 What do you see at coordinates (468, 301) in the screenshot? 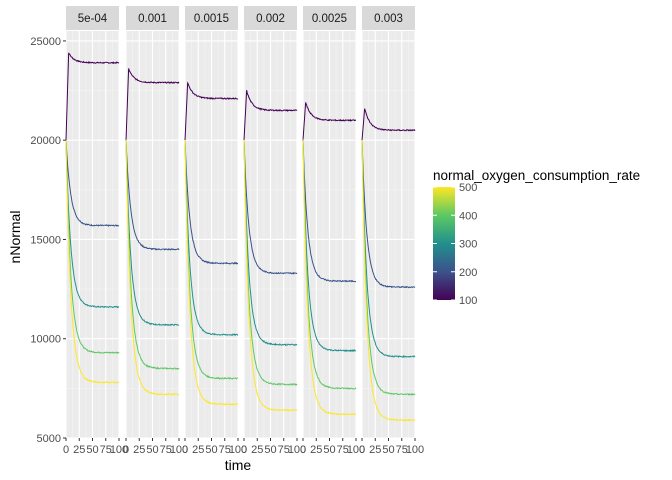
I see `legend-break-label: 100` at bounding box center [468, 301].